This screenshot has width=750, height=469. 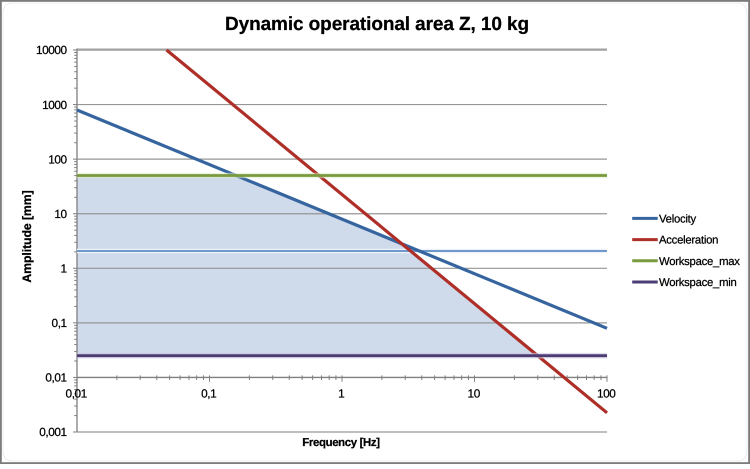 What do you see at coordinates (699, 262) in the screenshot?
I see `svg-text: Workspace_max` at bounding box center [699, 262].